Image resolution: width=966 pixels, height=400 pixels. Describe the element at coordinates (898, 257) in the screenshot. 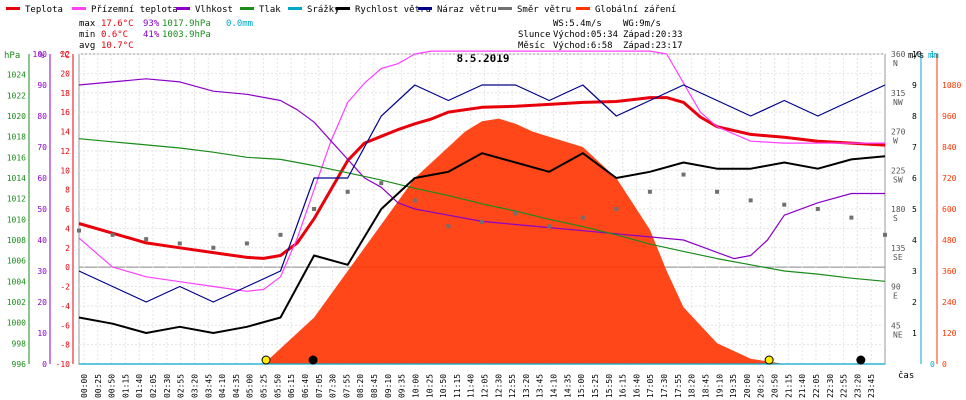

I see `tick-dir-label-5: SE` at that location.